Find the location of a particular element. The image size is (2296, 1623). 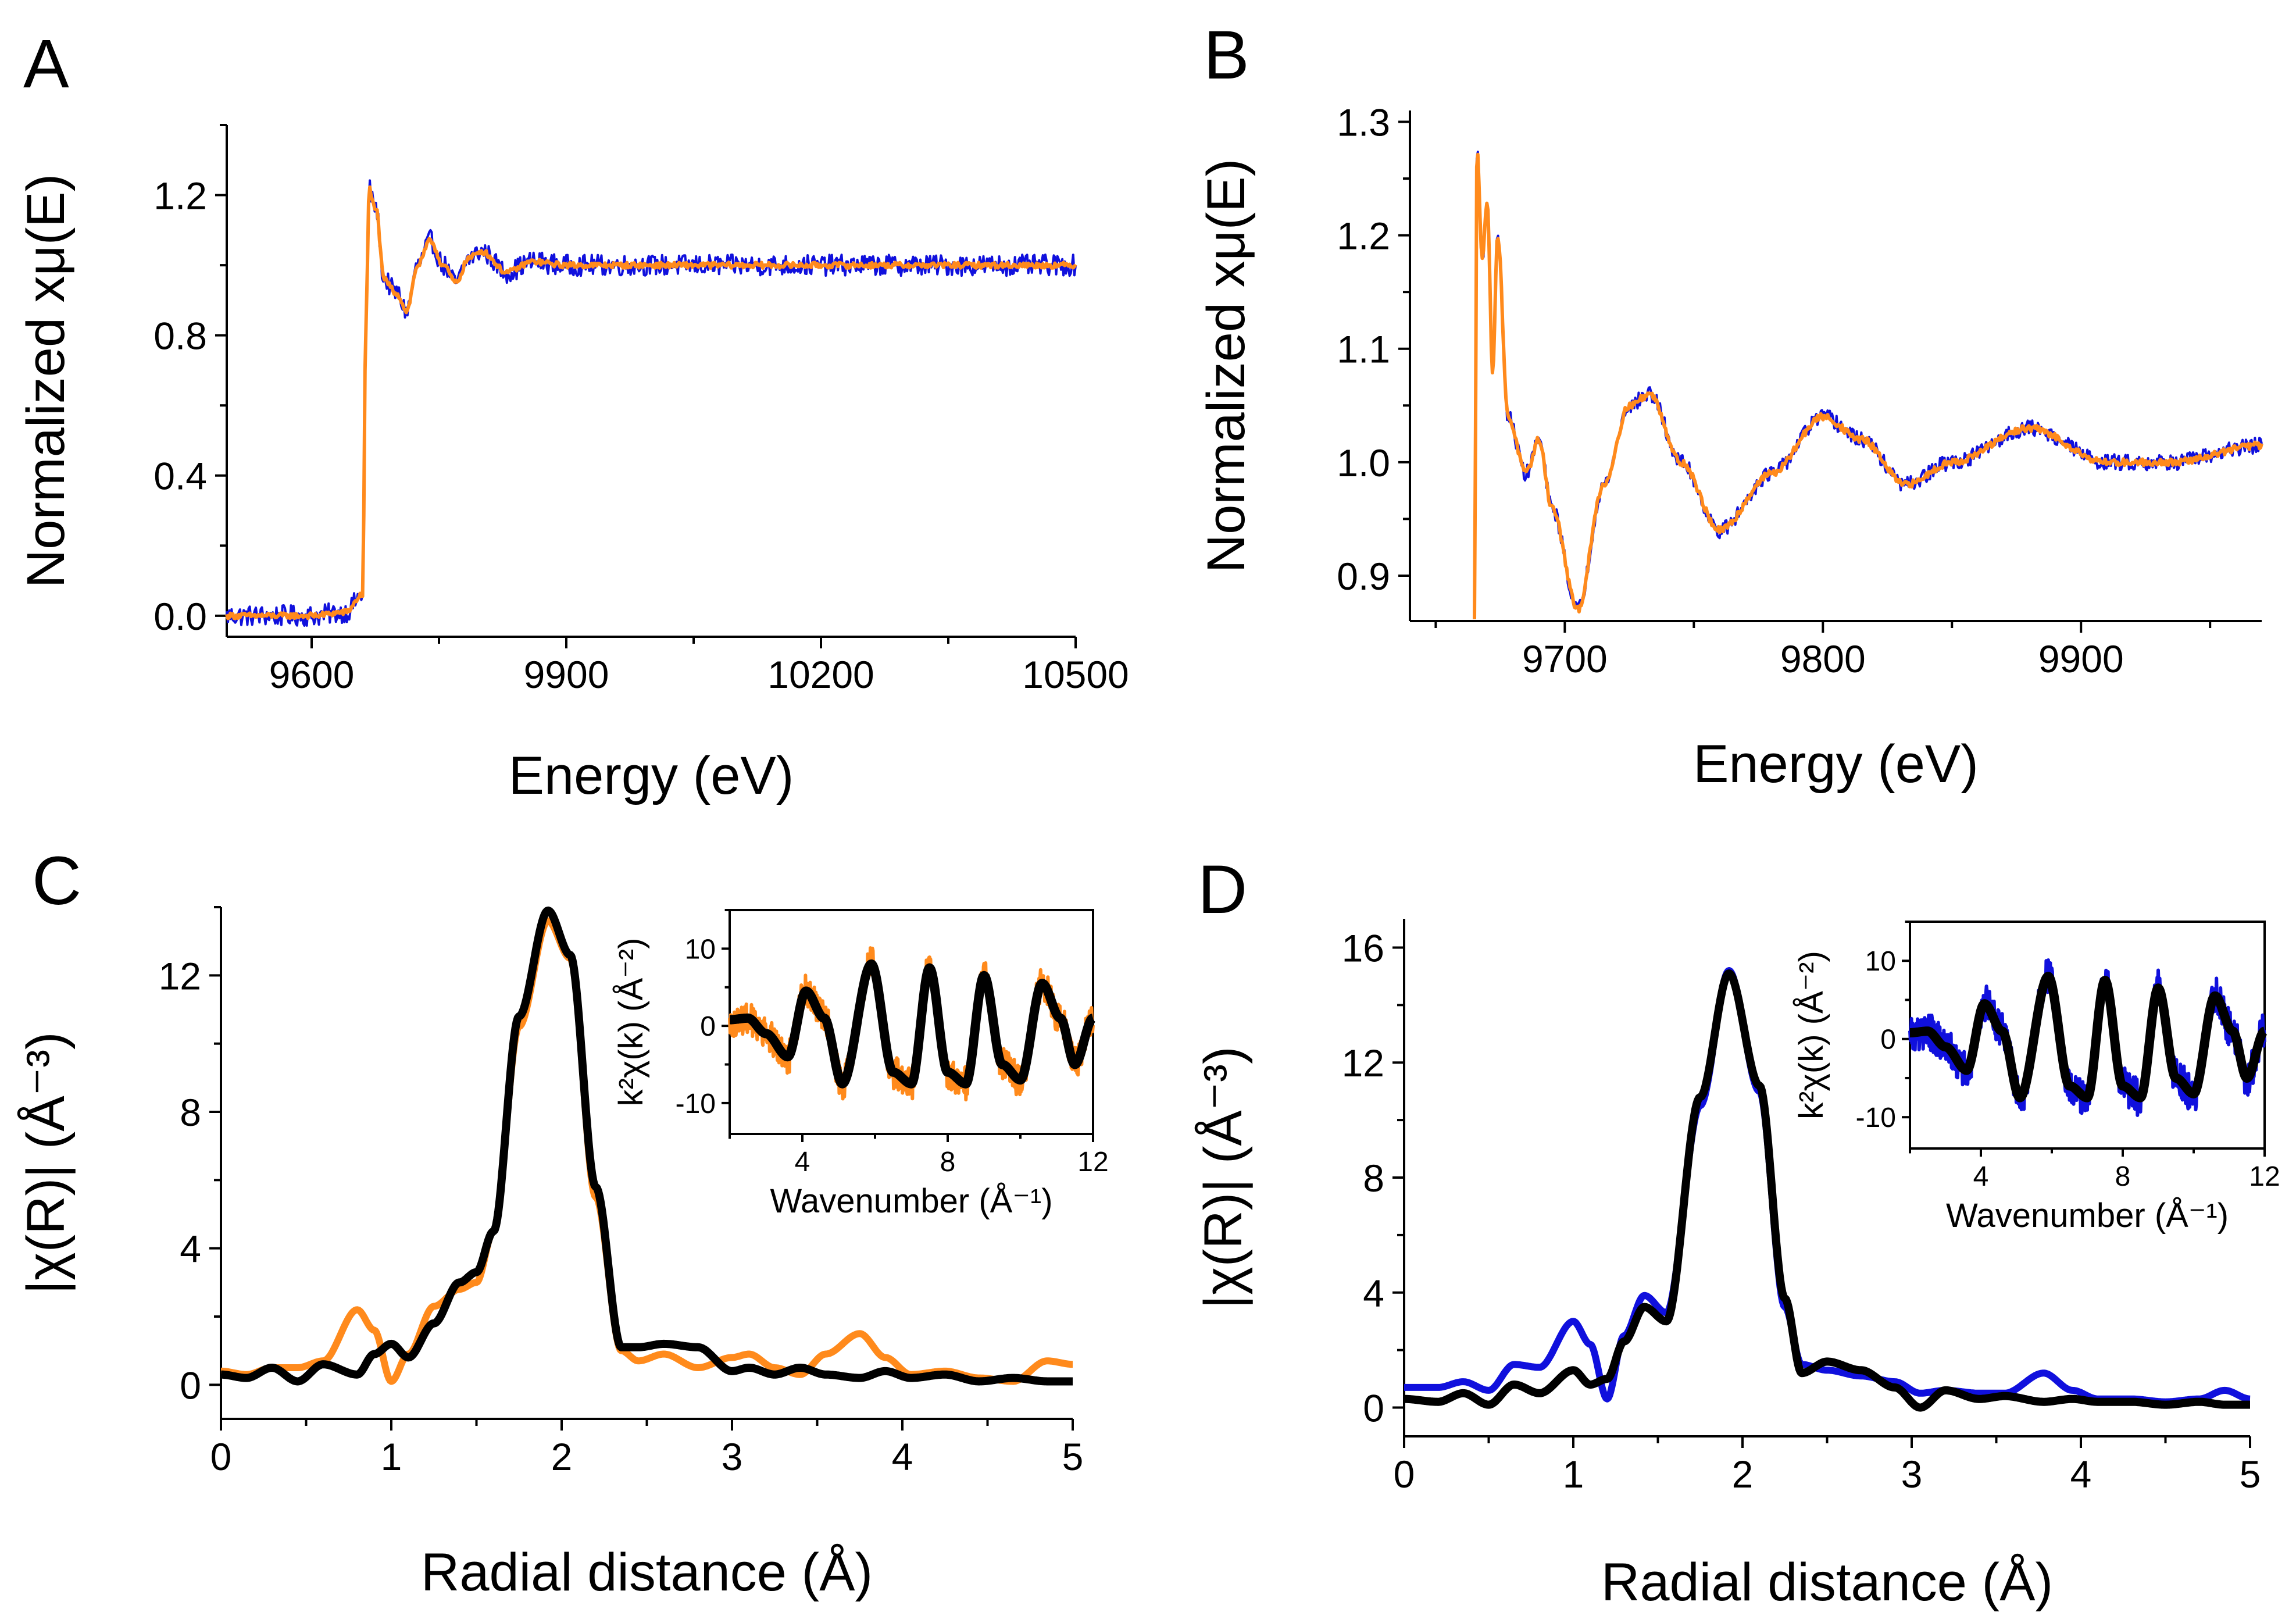

panel-a-y-tick-label: 1.2 is located at coordinates (180, 196).